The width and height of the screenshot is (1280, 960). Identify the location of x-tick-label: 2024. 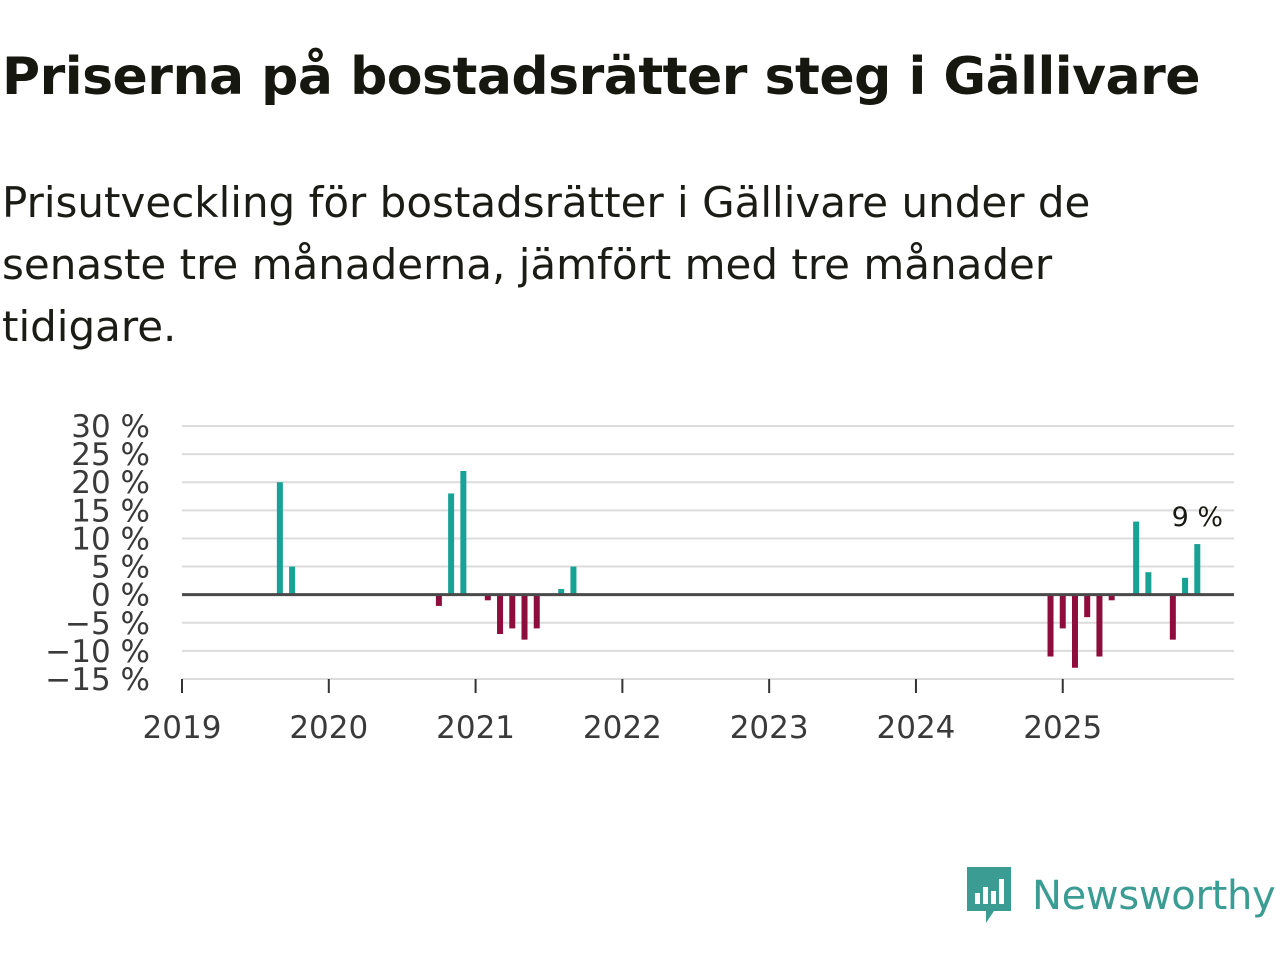
(916, 728).